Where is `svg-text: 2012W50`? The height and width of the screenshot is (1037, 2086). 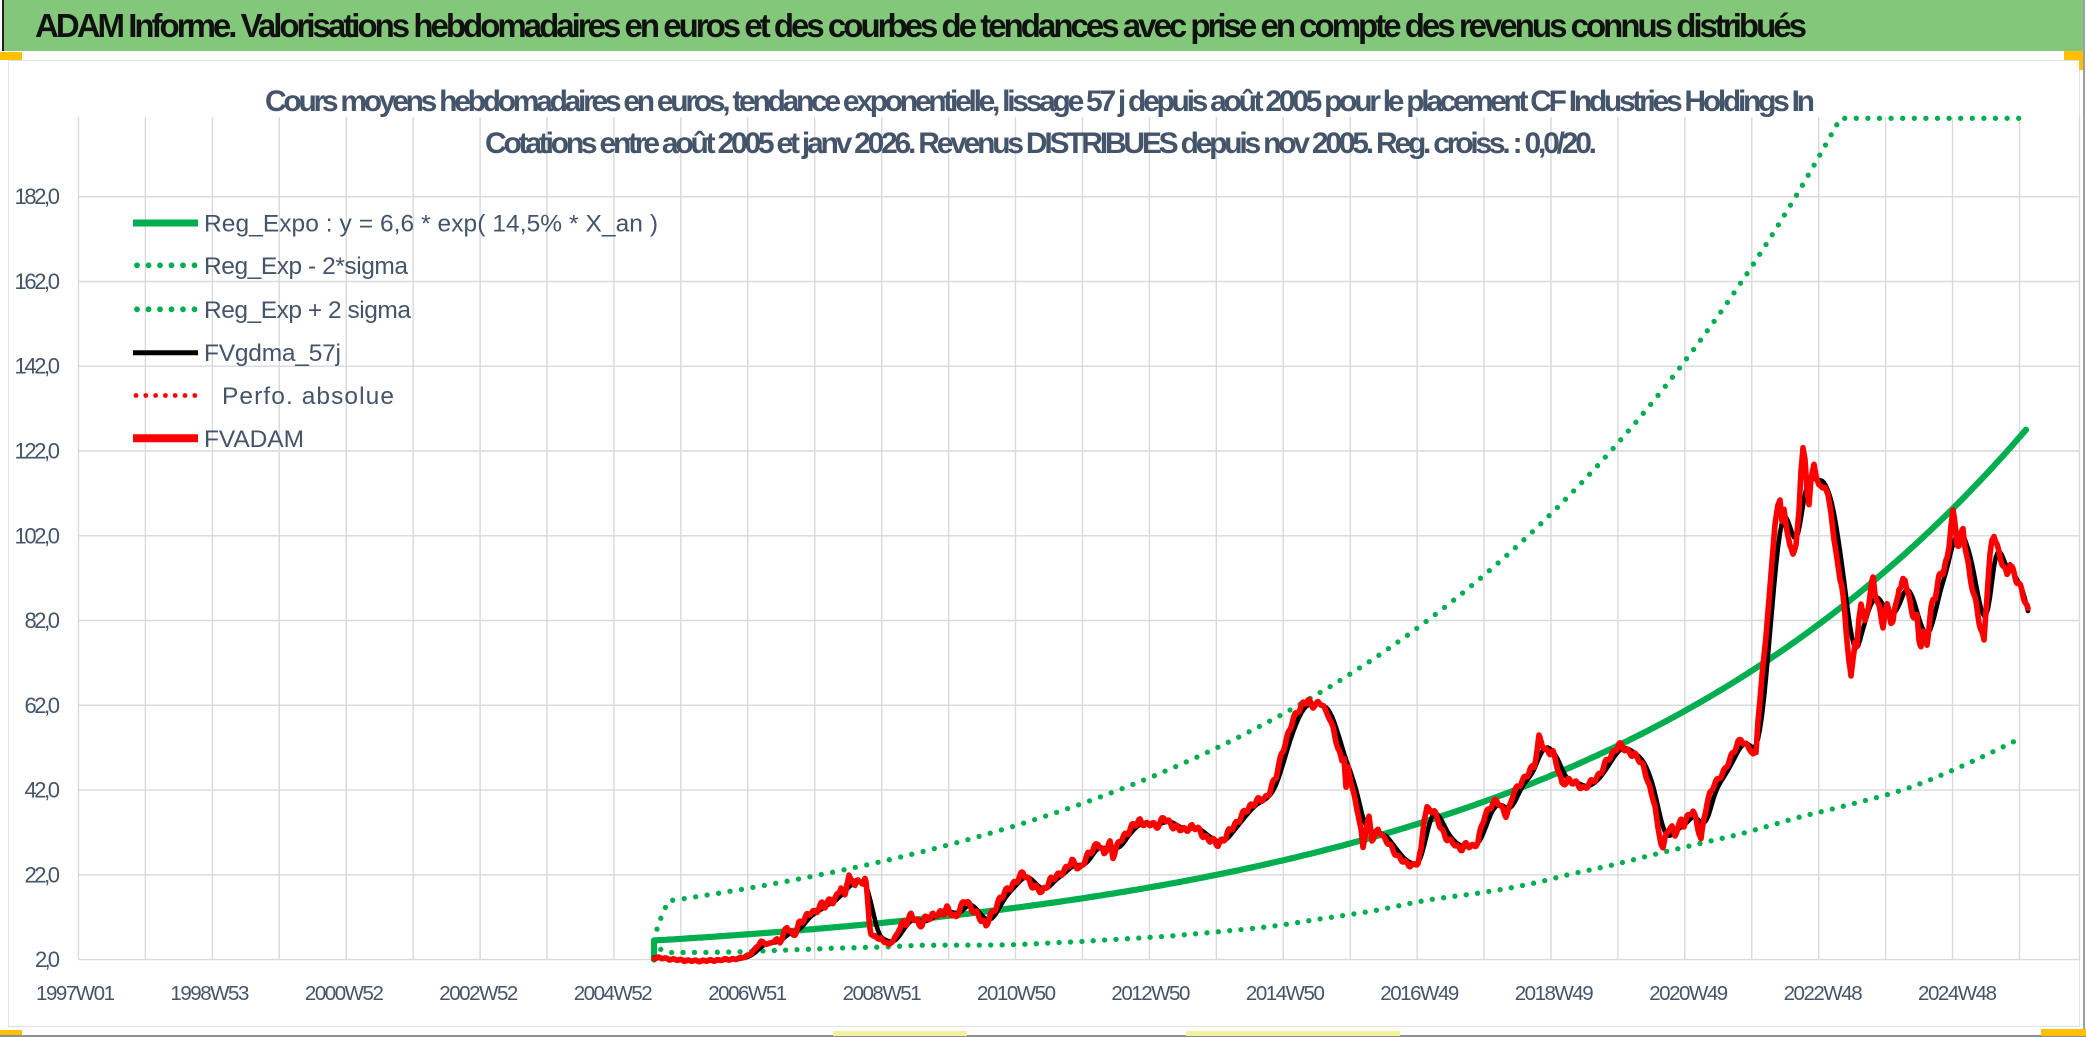 svg-text: 2012W50 is located at coordinates (1150, 993).